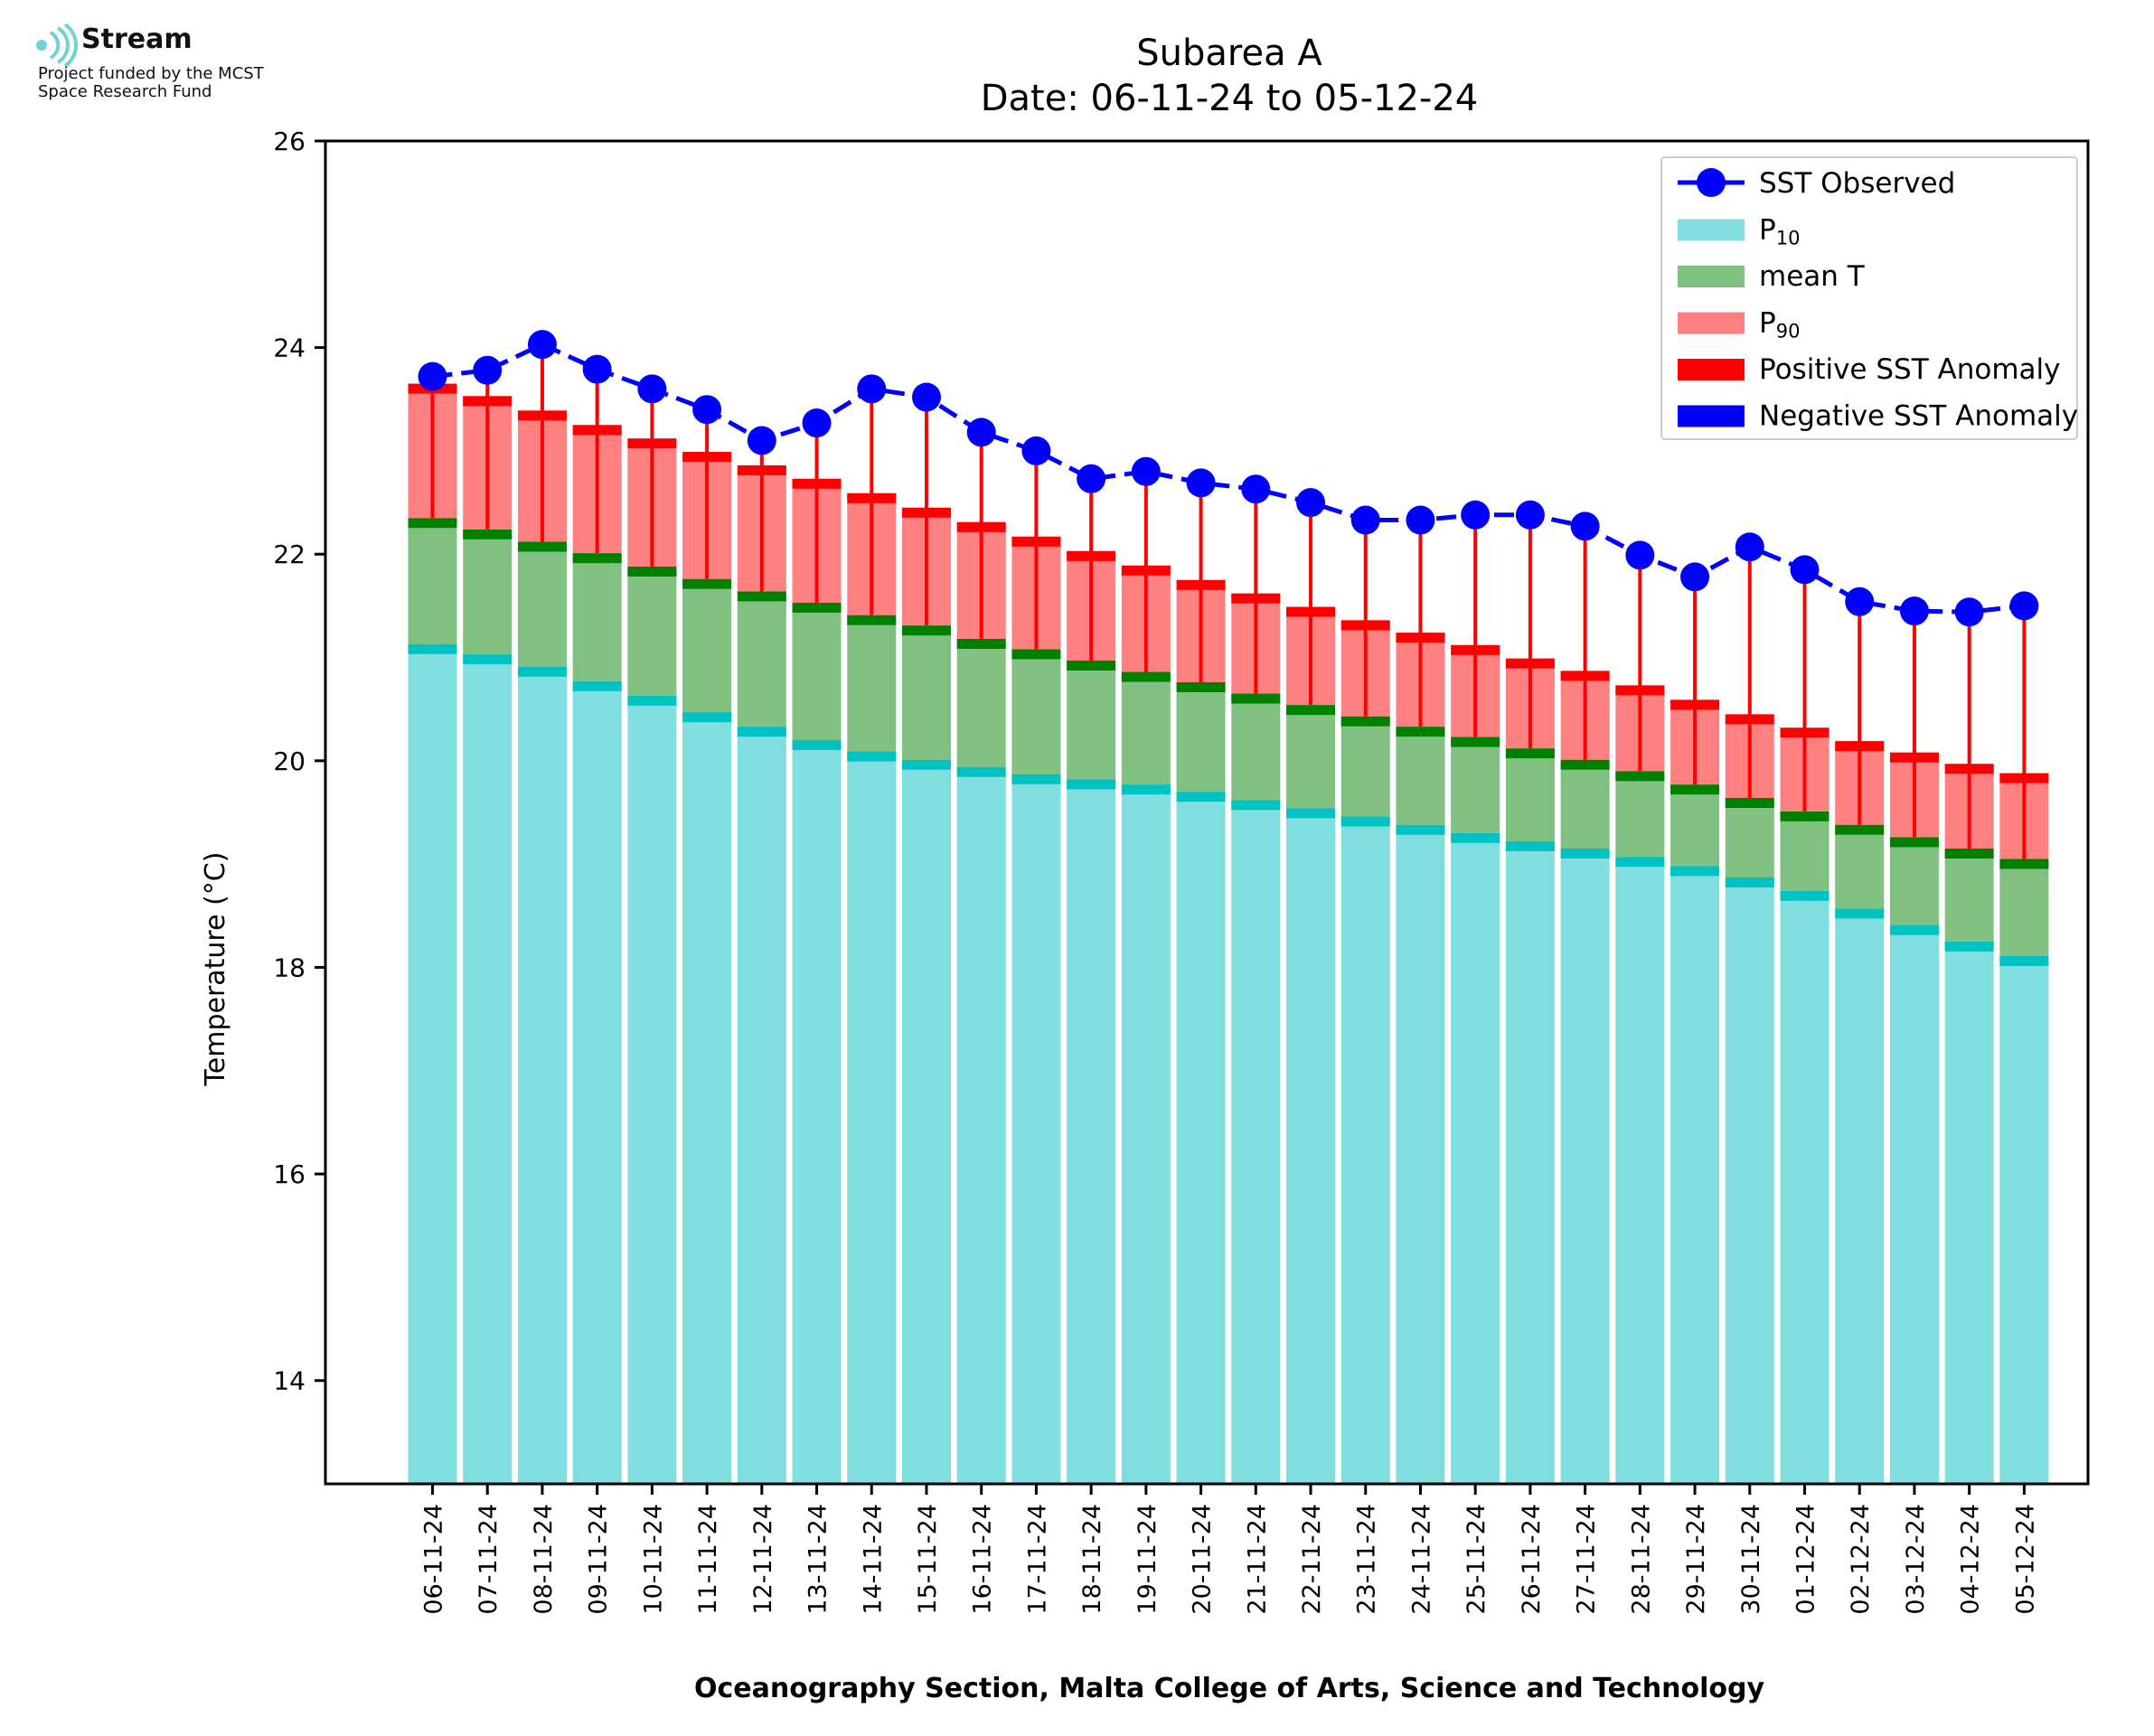  Describe the element at coordinates (489, 1560) in the screenshot. I see `x-tick-label: 07-11-24` at that location.